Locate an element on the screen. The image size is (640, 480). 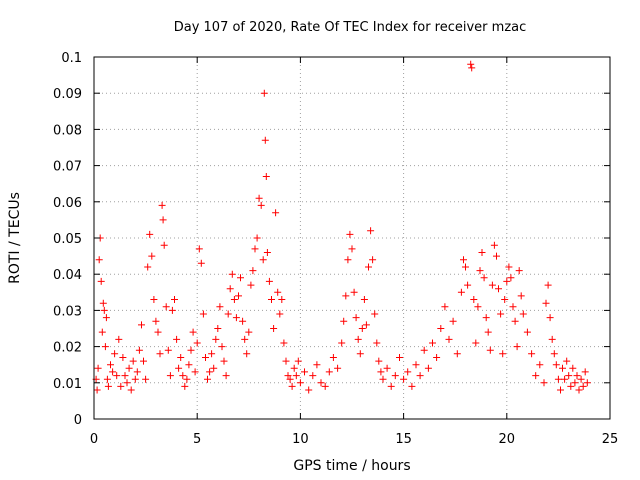
x-tick-label: 0 is located at coordinates (94, 439).